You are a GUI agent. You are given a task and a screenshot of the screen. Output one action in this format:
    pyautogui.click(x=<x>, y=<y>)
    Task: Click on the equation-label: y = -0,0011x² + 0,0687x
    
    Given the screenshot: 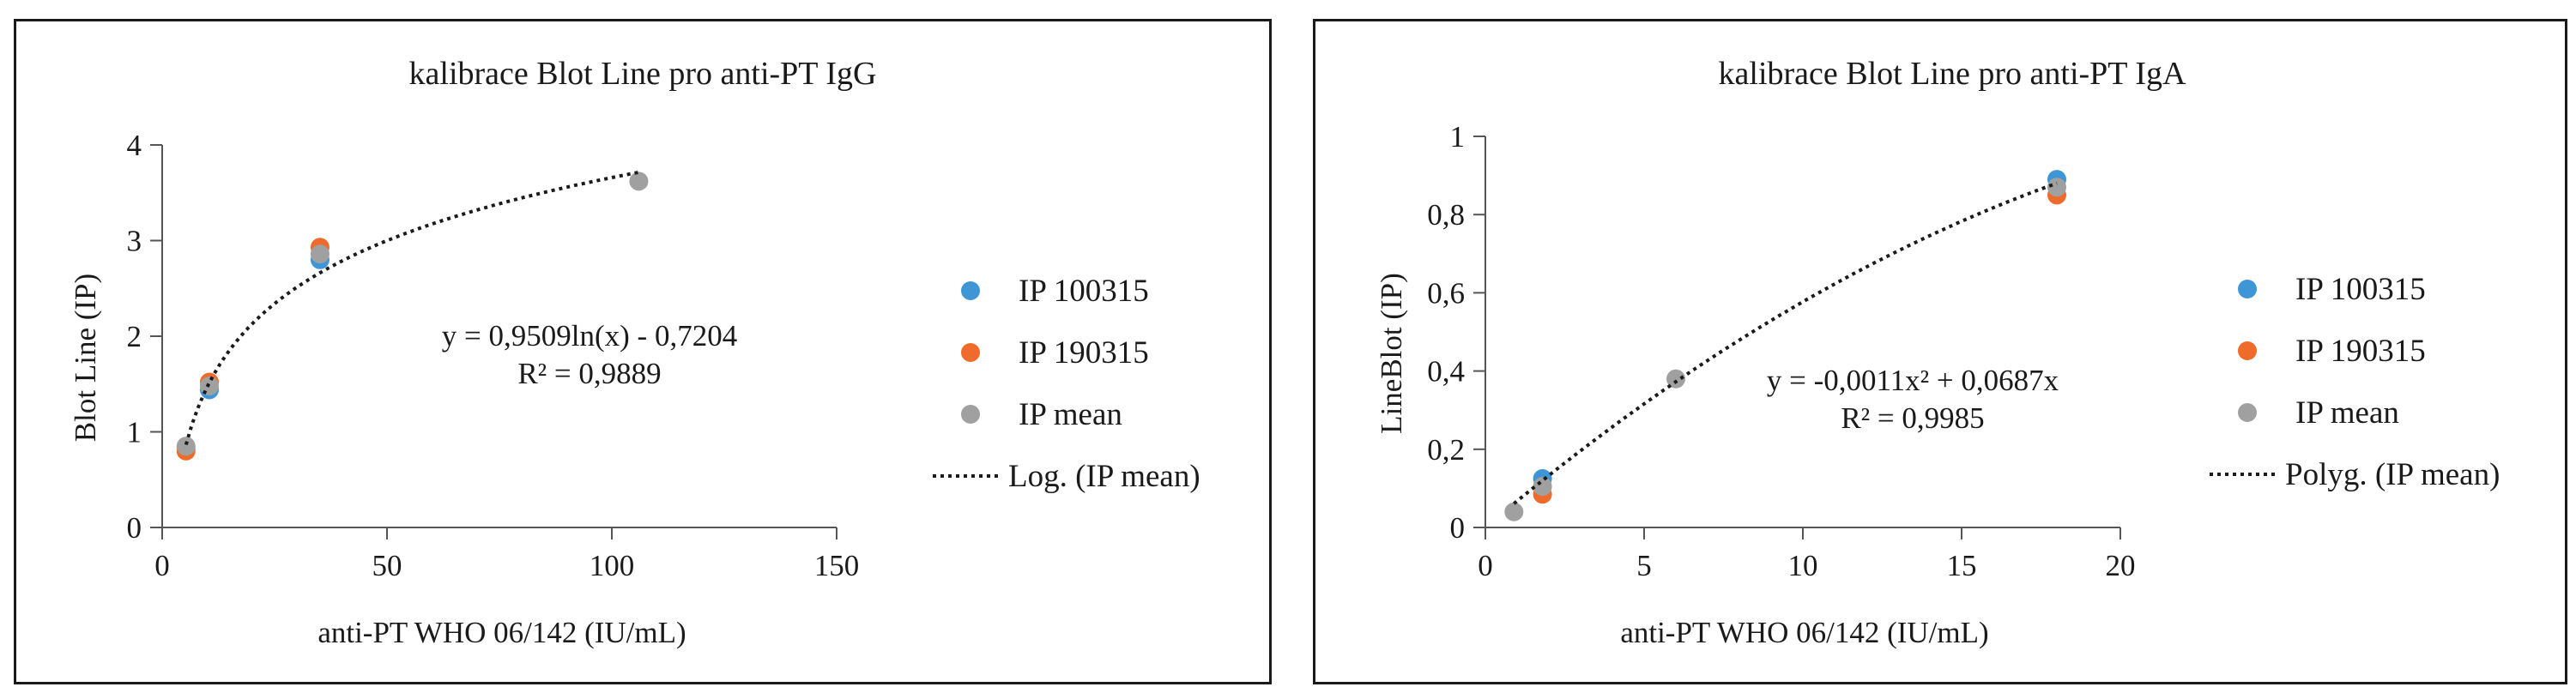 What is the action you would take?
    pyautogui.click(x=1913, y=380)
    